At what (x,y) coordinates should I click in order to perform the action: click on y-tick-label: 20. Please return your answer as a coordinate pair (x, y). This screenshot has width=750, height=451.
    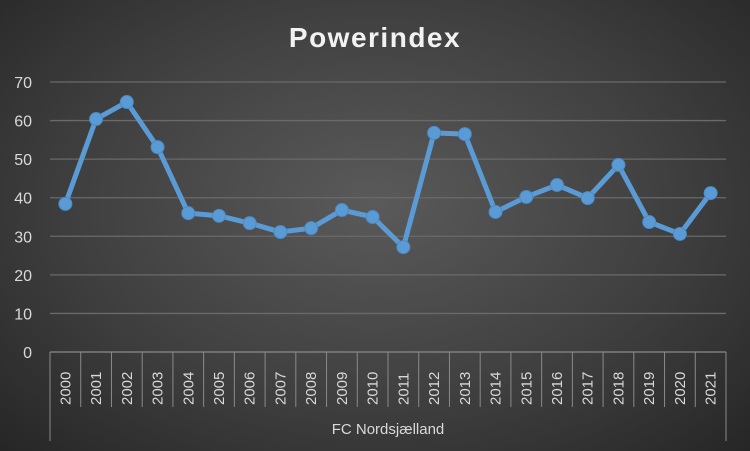
    Looking at the image, I should click on (23, 276).